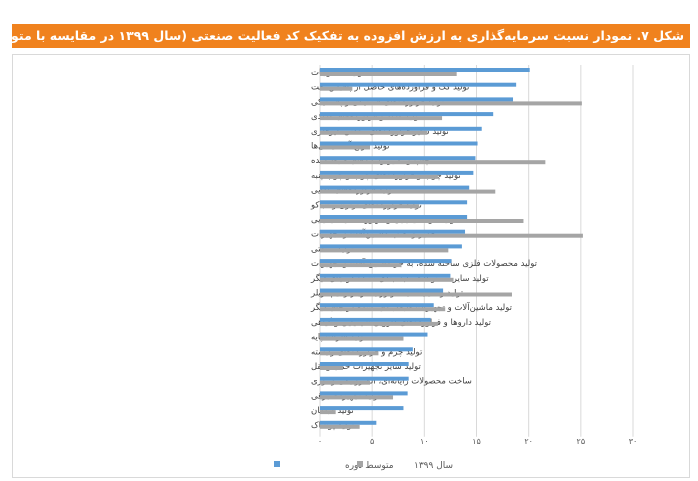 This screenshot has width=698, height=481. Describe the element at coordinates (476, 441) in the screenshot. I see `x-tick-label: ۱۵` at that location.